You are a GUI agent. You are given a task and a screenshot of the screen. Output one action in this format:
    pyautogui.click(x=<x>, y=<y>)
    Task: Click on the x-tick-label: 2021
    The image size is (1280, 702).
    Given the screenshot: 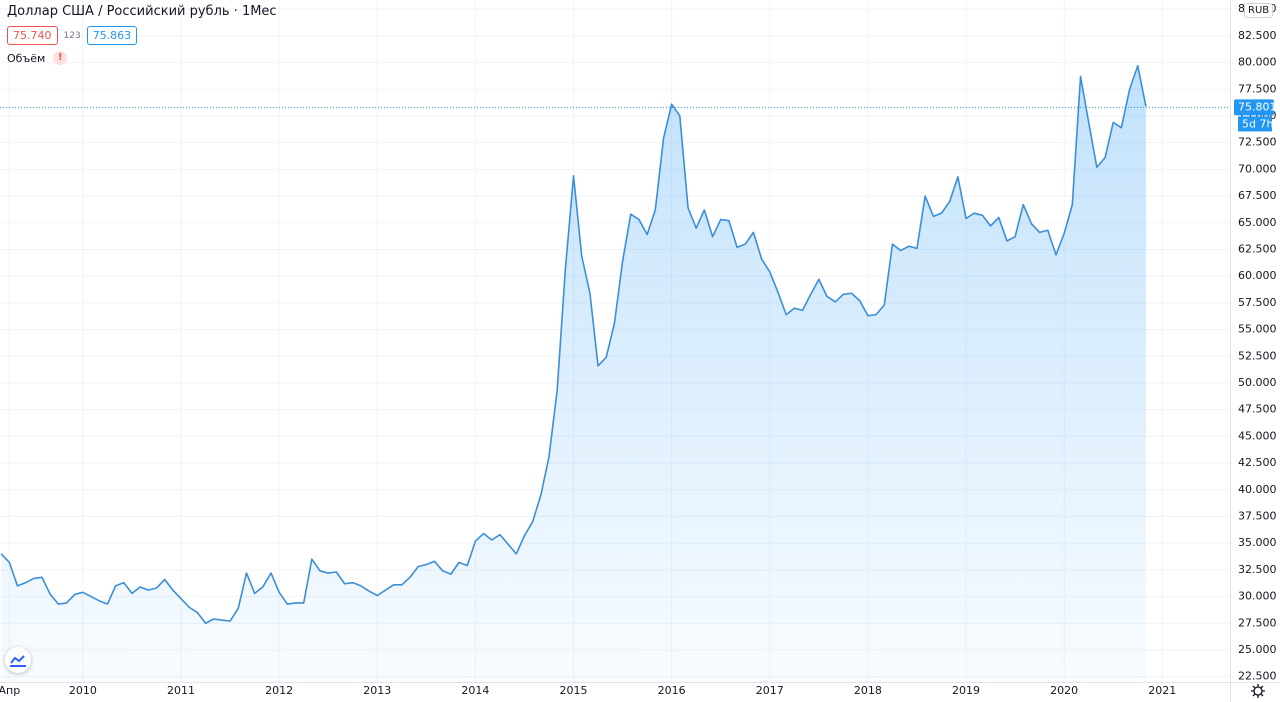 What is the action you would take?
    pyautogui.click(x=1162, y=690)
    